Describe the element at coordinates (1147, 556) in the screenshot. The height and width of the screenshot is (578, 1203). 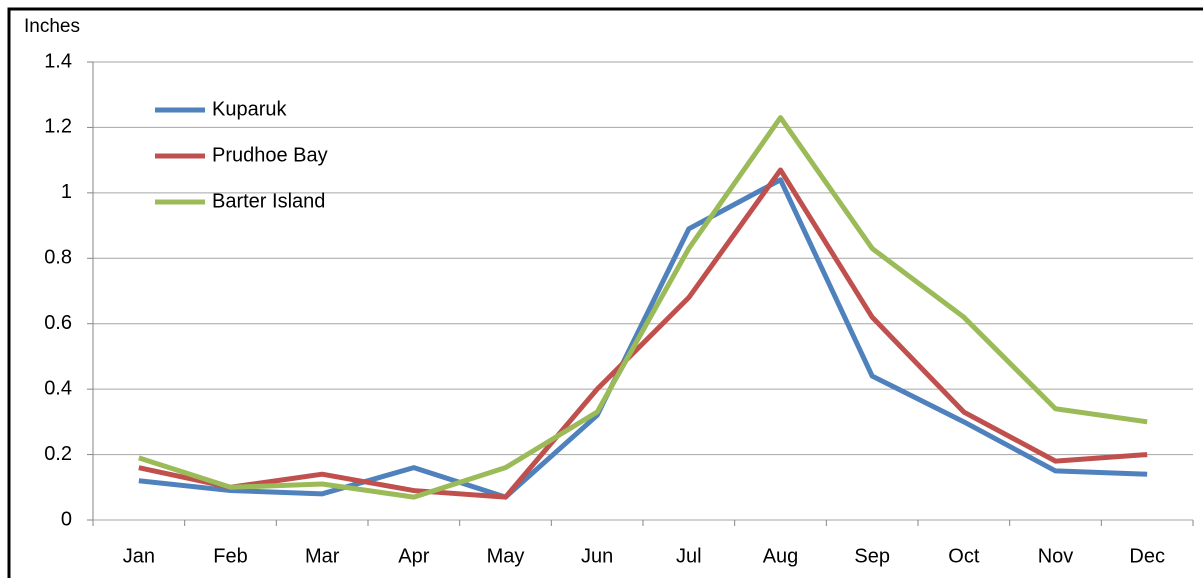
I see `x-tick-label: Dec` at that location.